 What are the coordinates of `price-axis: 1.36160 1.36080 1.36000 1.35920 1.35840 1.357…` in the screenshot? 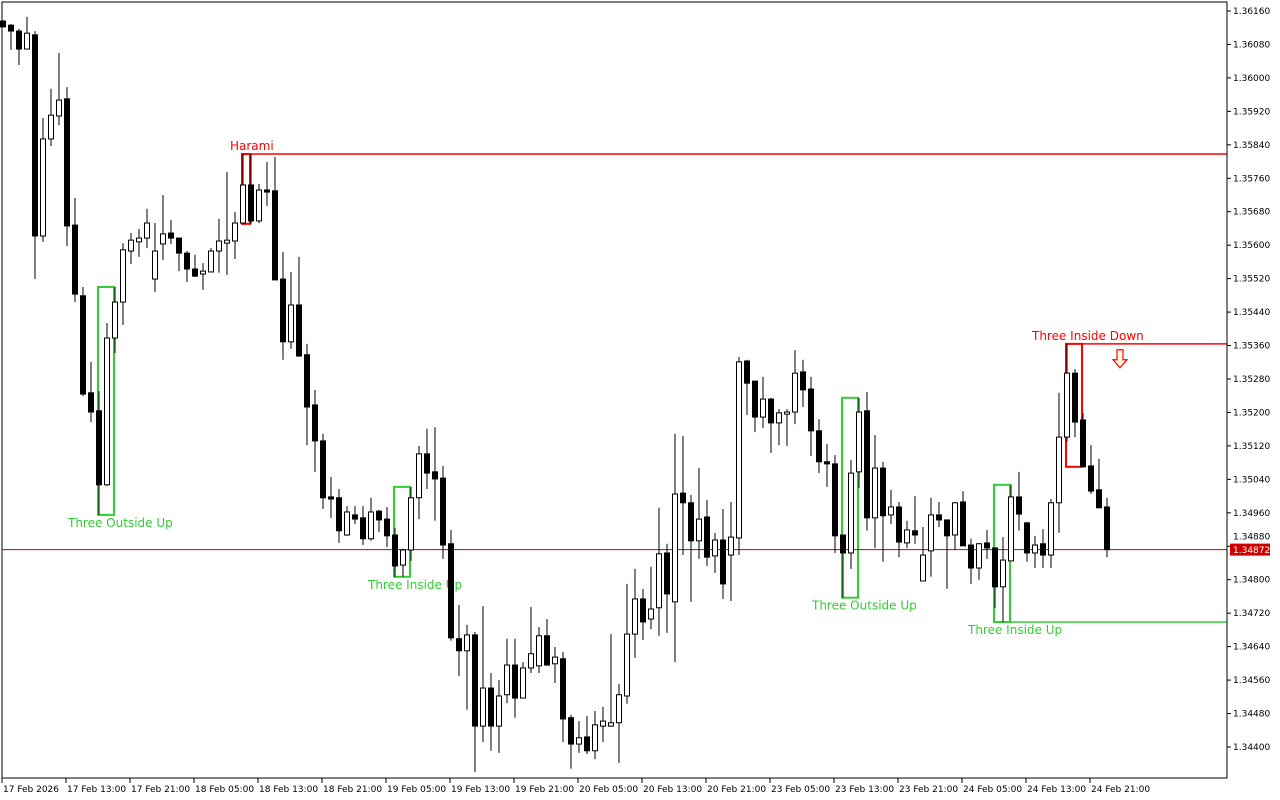 It's located at (1248, 390).